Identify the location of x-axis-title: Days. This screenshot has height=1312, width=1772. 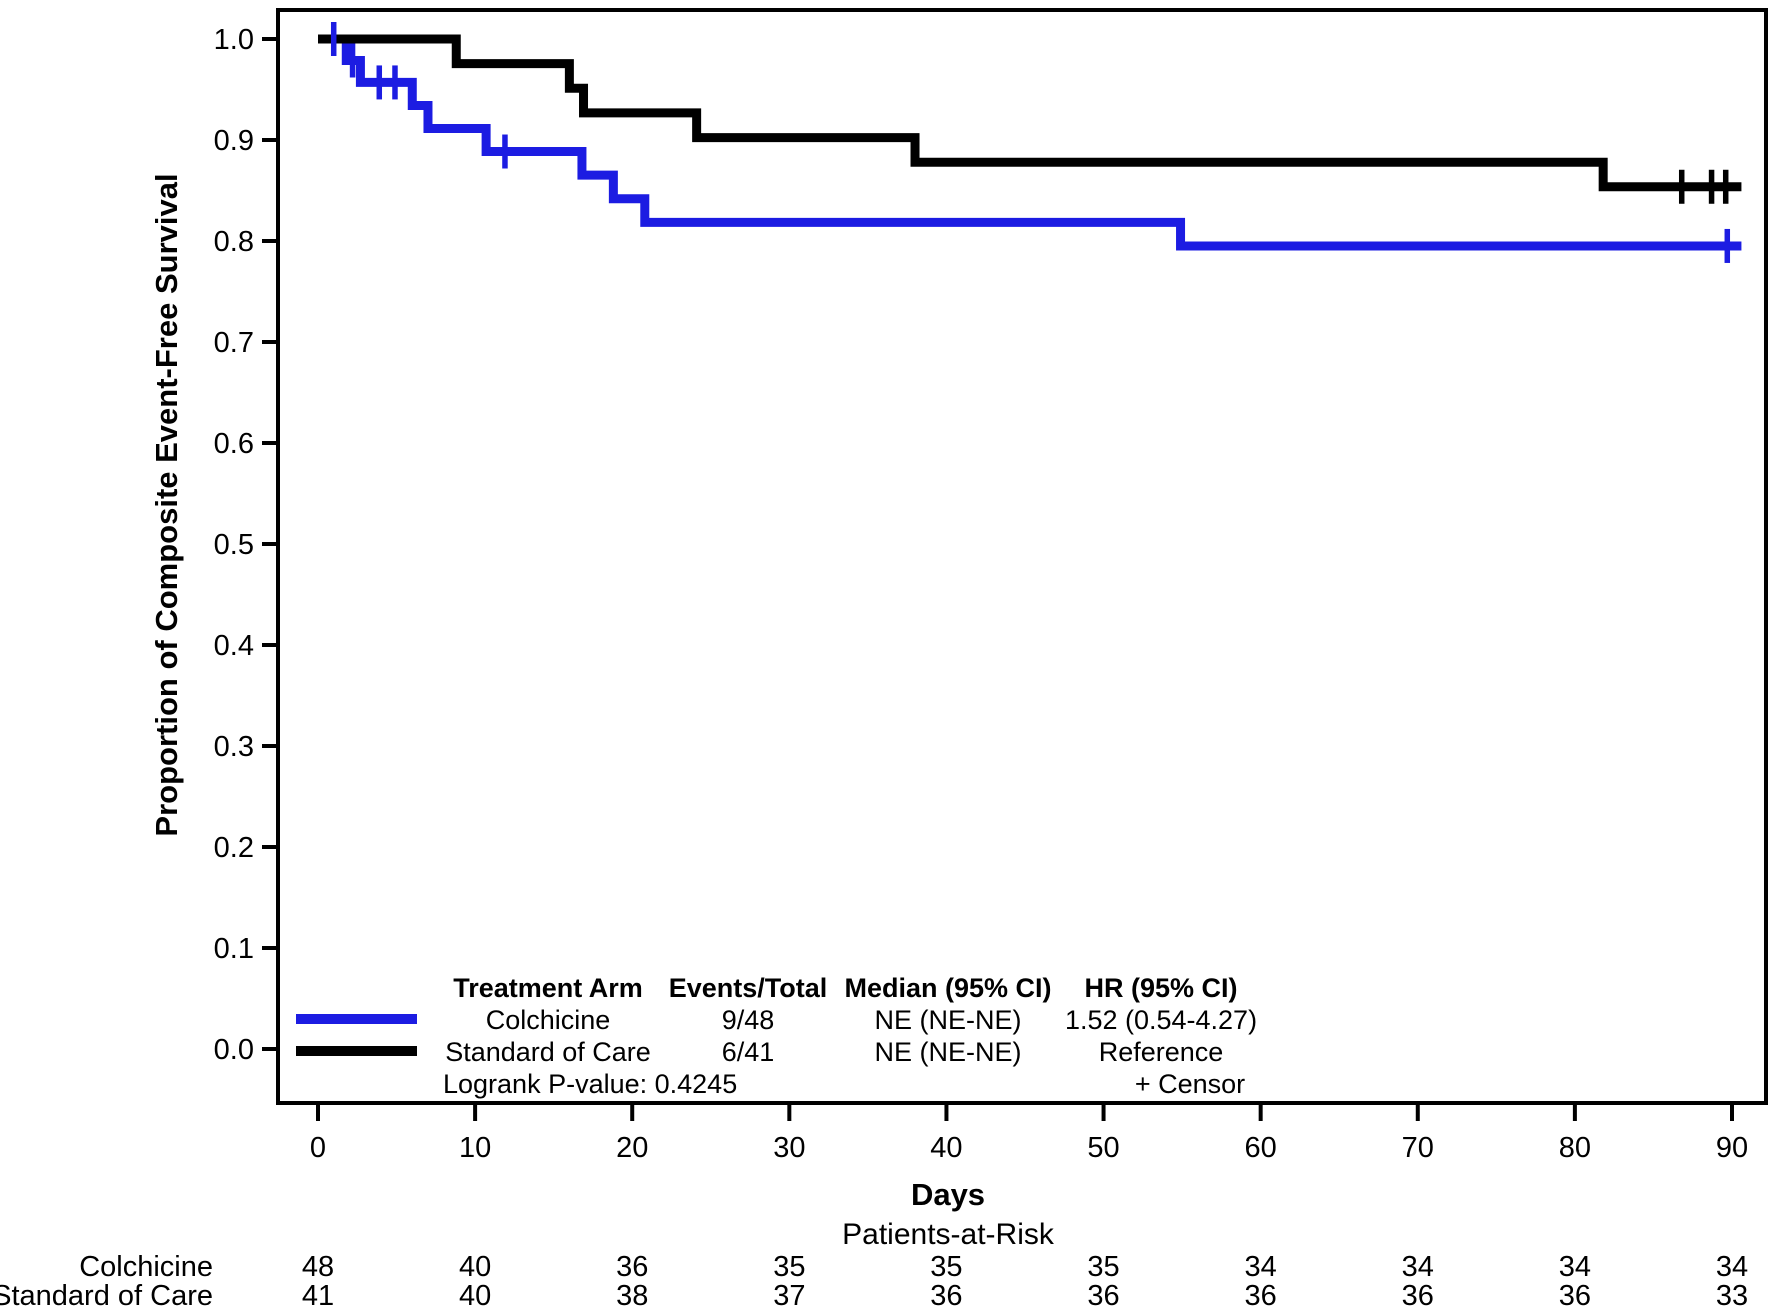
(948, 1194).